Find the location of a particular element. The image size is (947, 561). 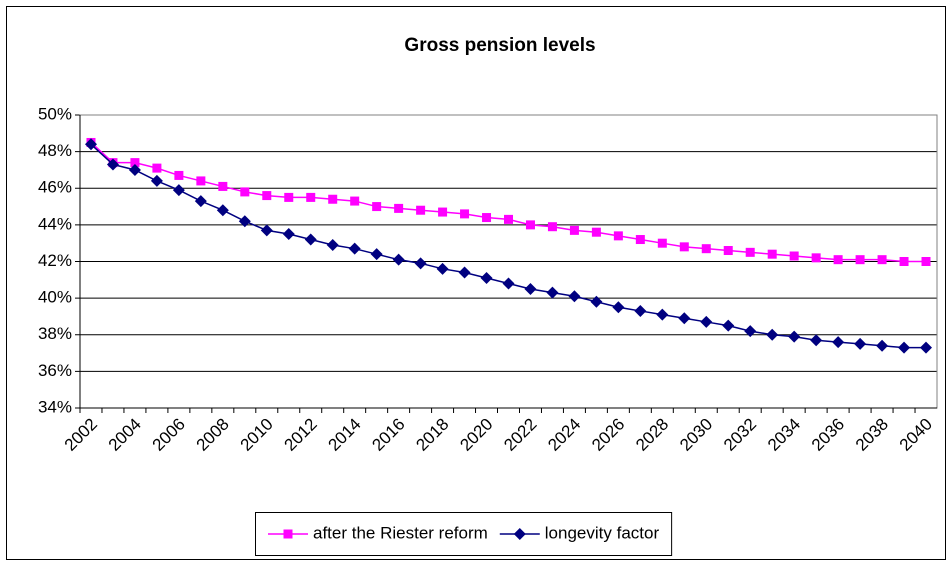

legend-box is located at coordinates (464, 534).